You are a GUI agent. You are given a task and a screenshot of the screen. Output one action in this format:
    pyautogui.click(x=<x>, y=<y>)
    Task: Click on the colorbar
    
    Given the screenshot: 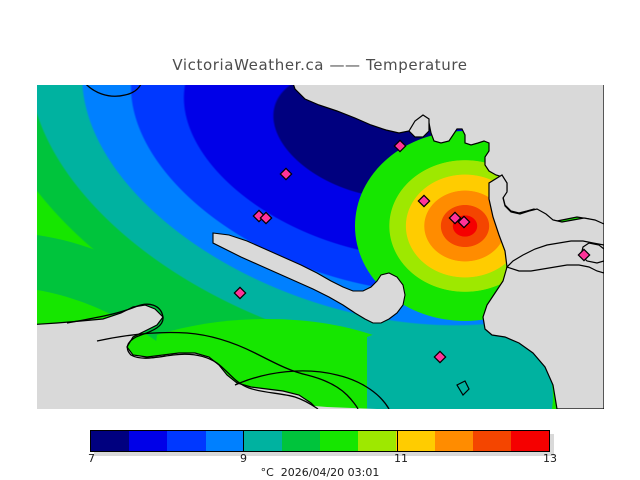 What is the action you would take?
    pyautogui.click(x=320, y=441)
    